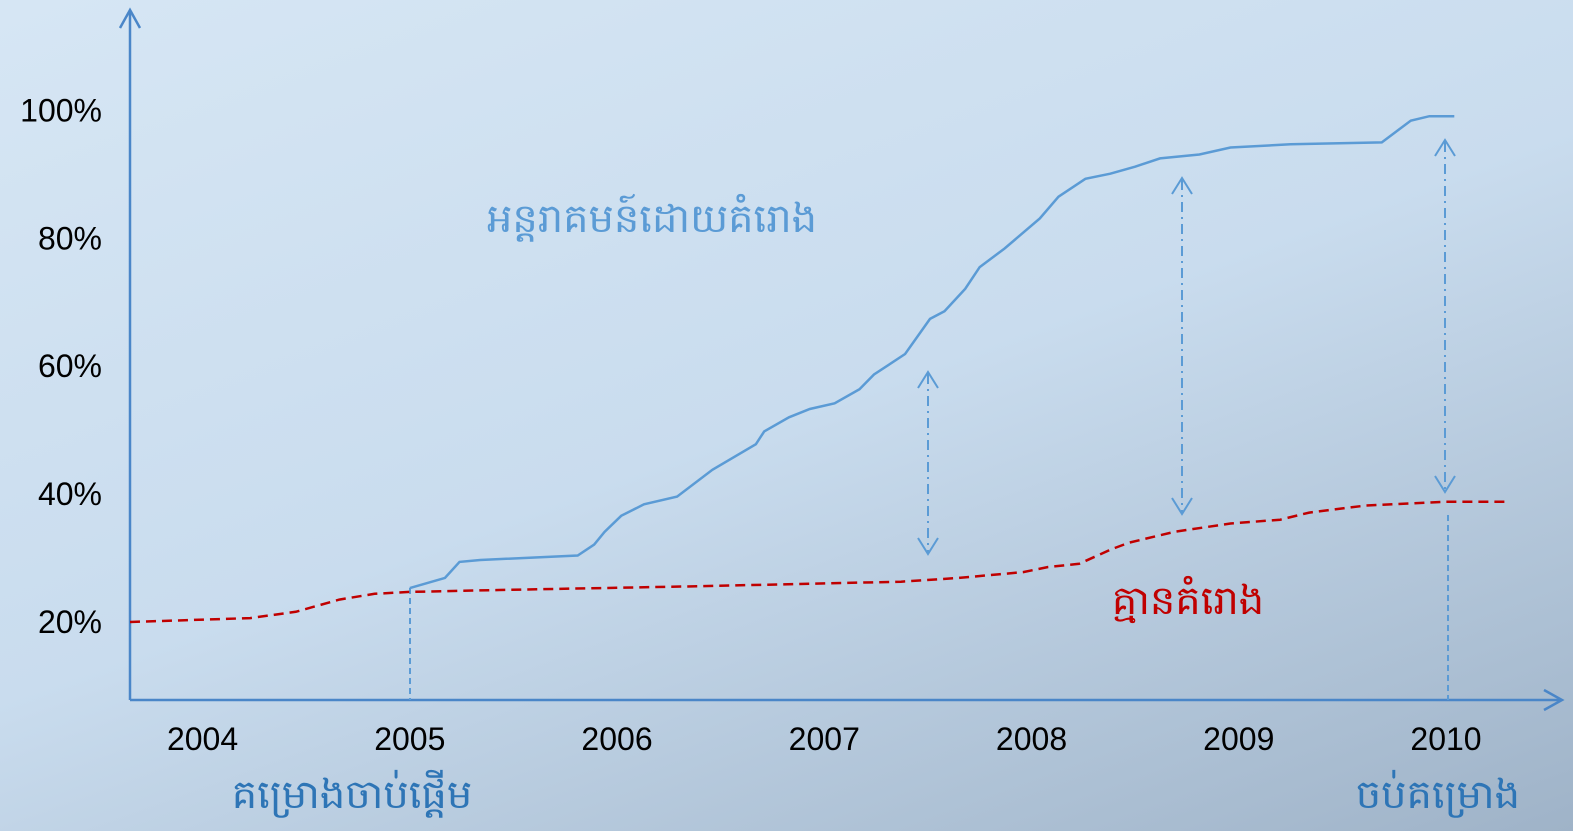 This screenshot has height=831, width=1573. I want to click on y-tick-label: 60%, so click(70, 366).